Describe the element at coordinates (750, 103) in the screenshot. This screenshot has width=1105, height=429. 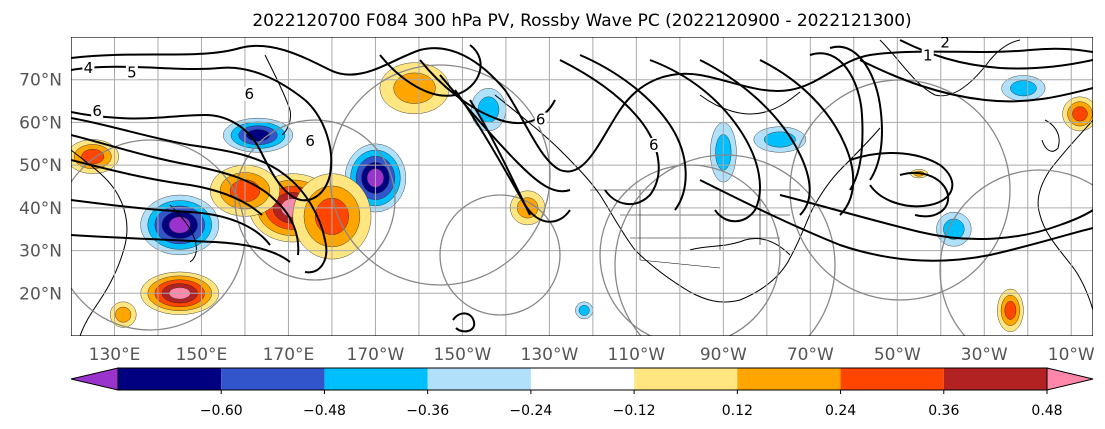
I see `coastline-hudson-bay` at that location.